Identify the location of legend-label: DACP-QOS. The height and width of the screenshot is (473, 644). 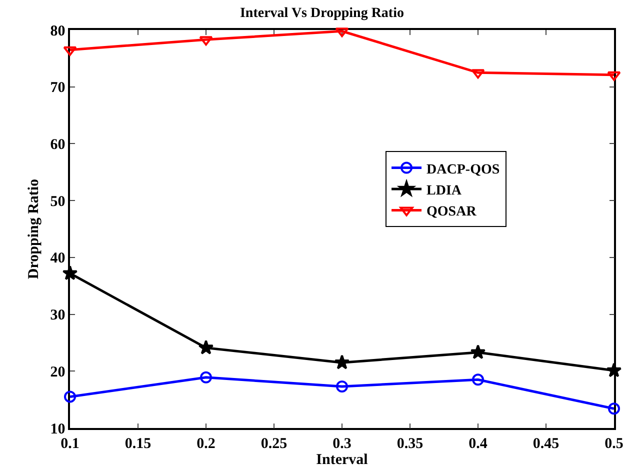
(463, 170).